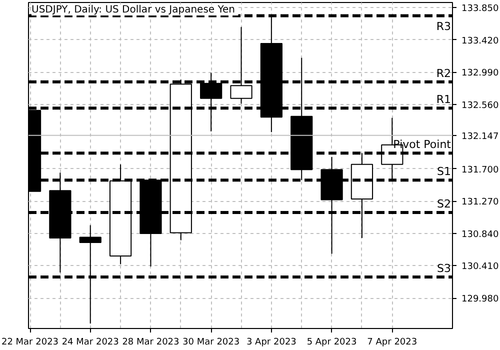 Image resolution: width=500 pixels, height=350 pixels. I want to click on y-tick-label: 130.410, so click(480, 267).